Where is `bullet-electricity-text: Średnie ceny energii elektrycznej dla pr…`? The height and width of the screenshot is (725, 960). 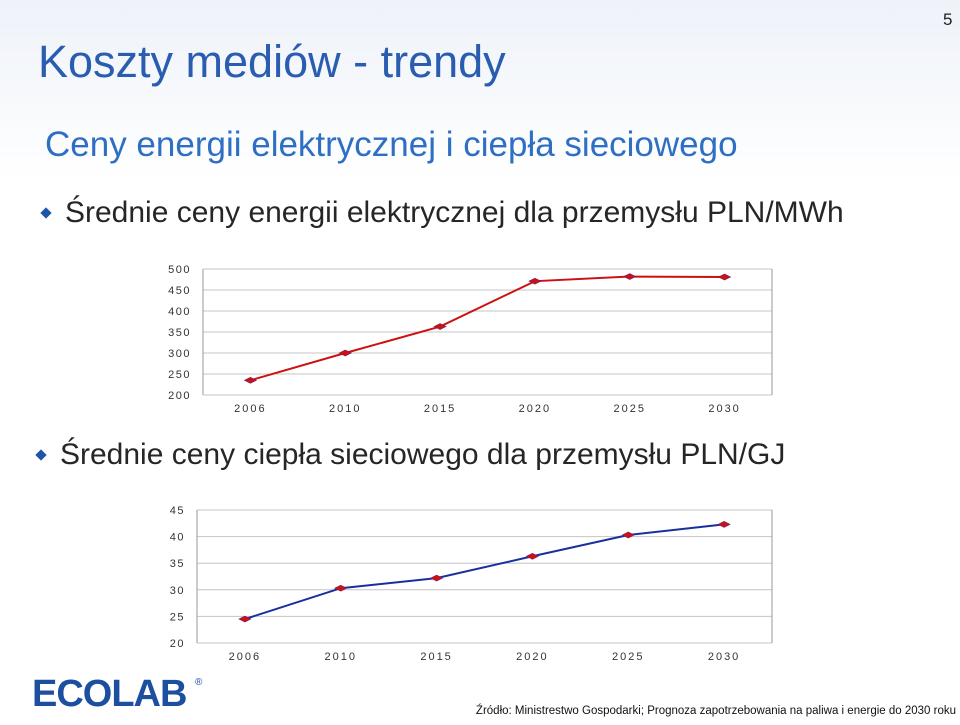 bullet-electricity-text: Średnie ceny energii elektrycznej dla pr… is located at coordinates (454, 212).